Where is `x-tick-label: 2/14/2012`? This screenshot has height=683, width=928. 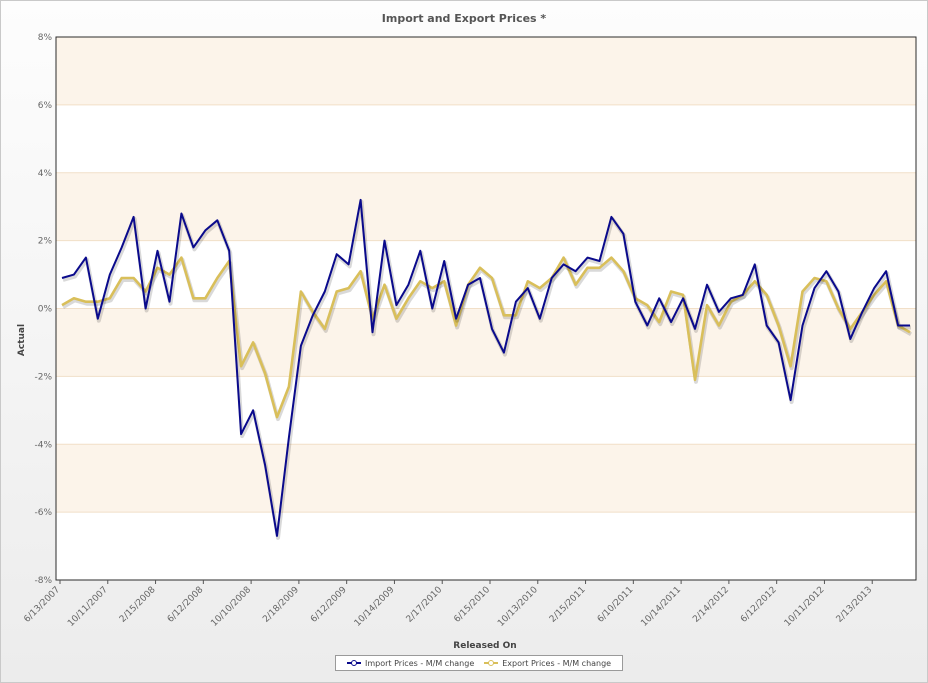 x-tick-label: 2/14/2012 is located at coordinates (711, 605).